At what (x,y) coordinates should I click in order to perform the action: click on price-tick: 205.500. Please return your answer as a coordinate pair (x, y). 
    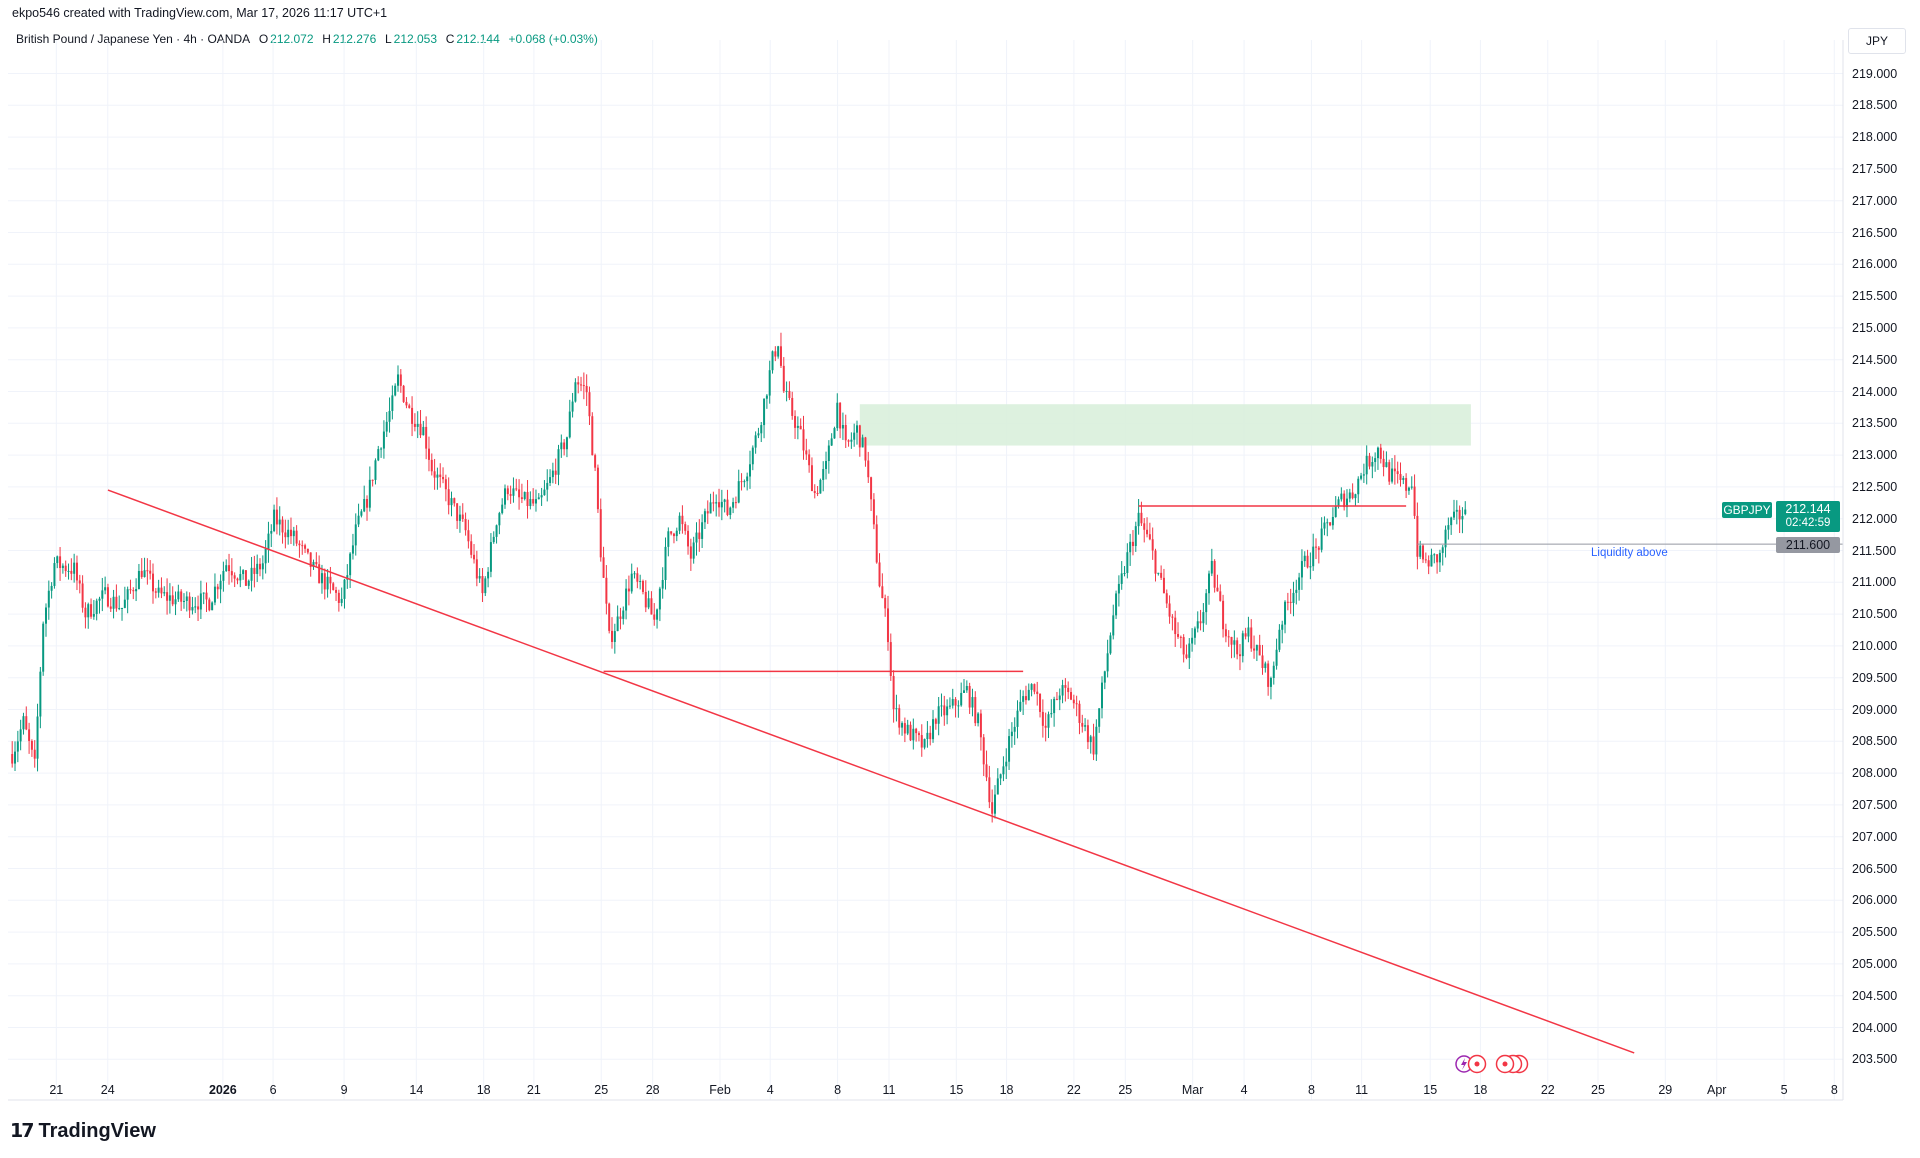
    Looking at the image, I should click on (1875, 932).